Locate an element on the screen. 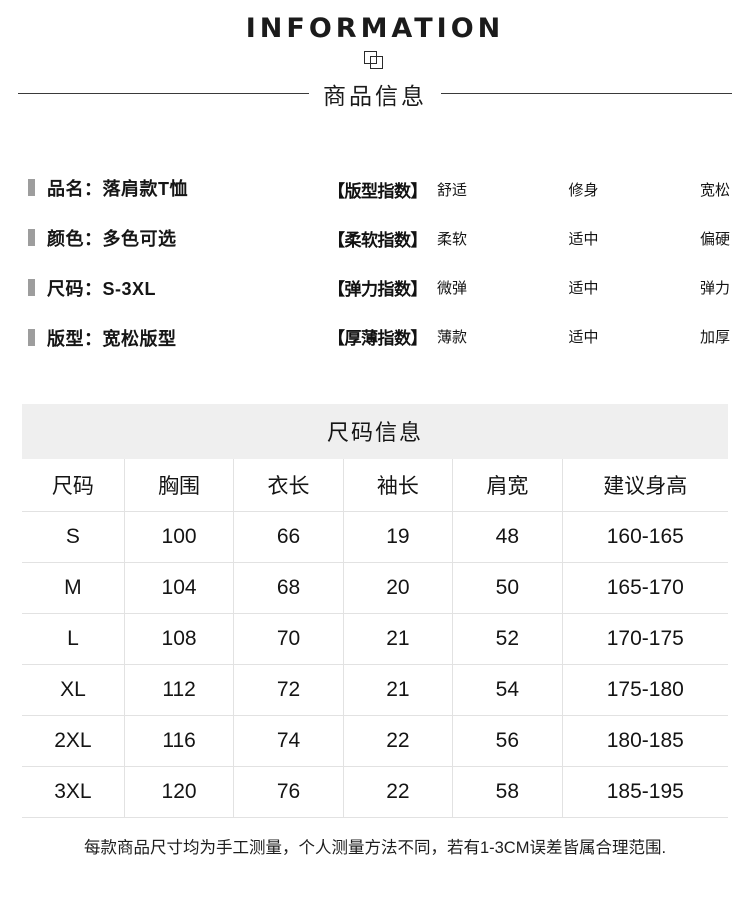 This screenshot has width=750, height=912. table-cell: 116 is located at coordinates (179, 740).